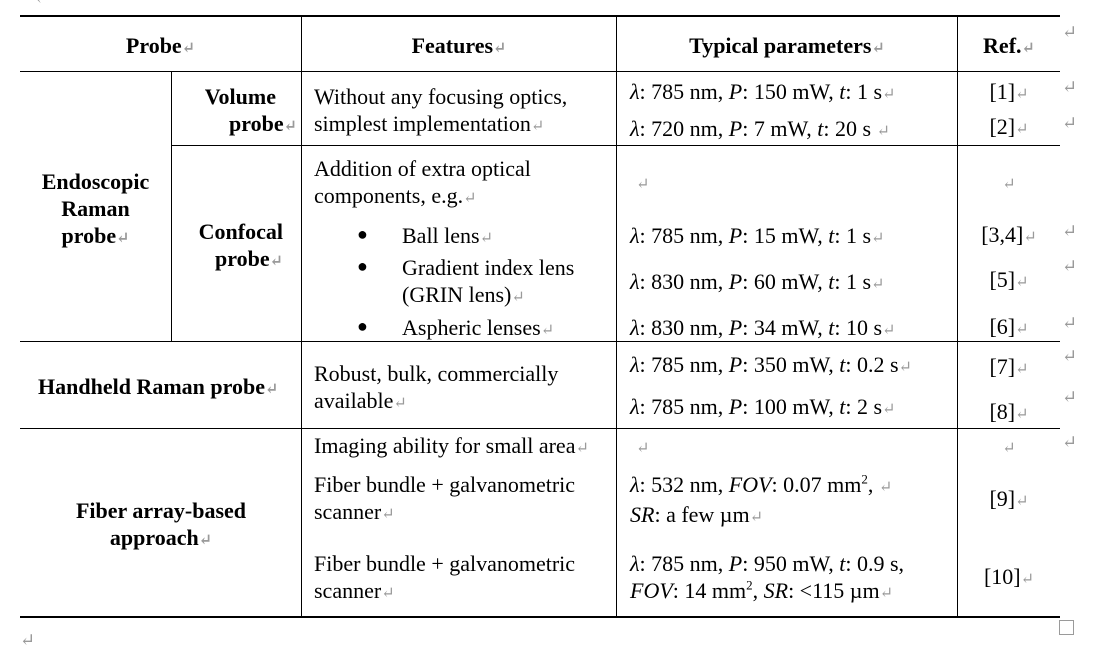  I want to click on fiber-row-2-features: Fiber bundle + galvanometric scanner↵, so click(445, 577).